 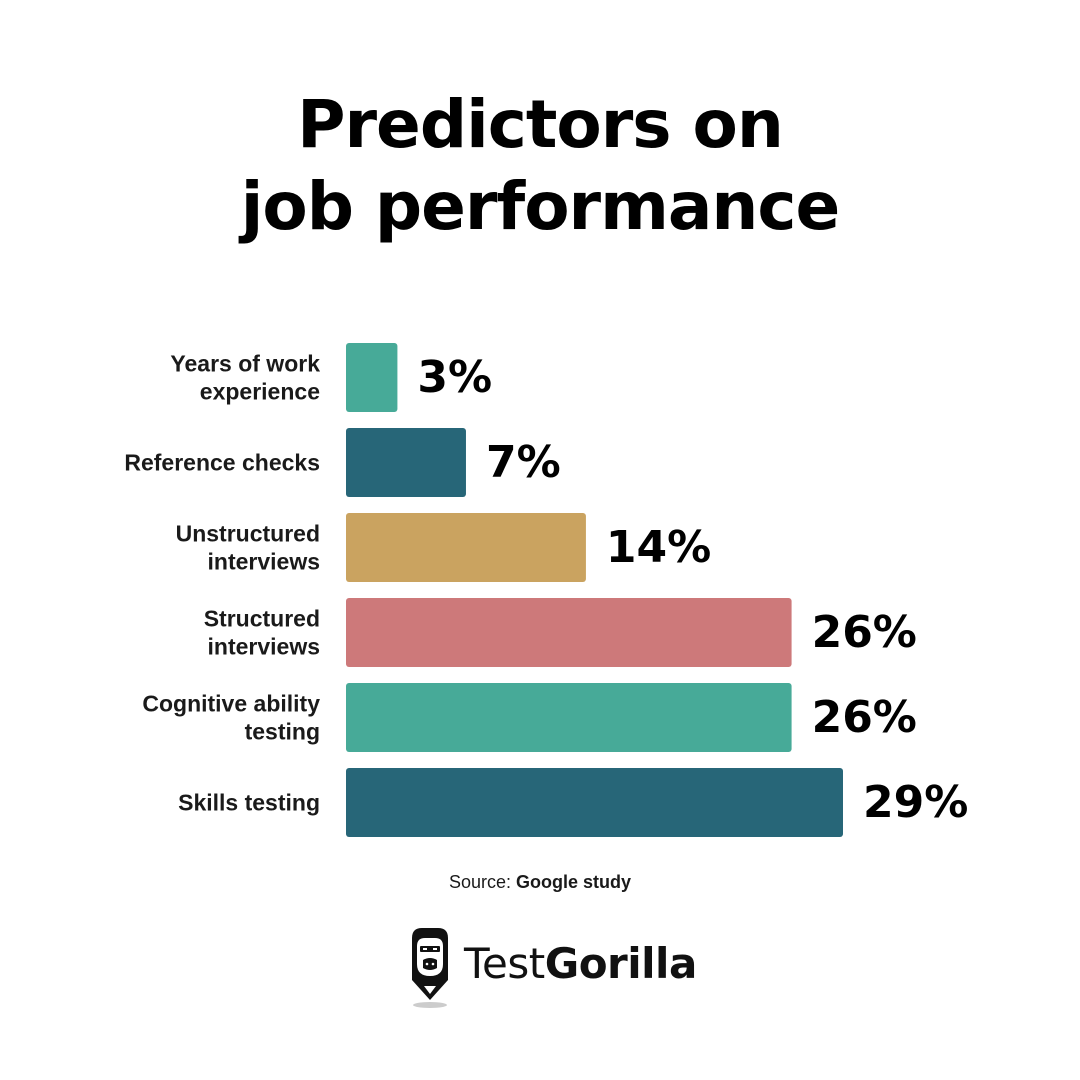 What do you see at coordinates (260, 392) in the screenshot?
I see `category-label-1-line-2: experience` at bounding box center [260, 392].